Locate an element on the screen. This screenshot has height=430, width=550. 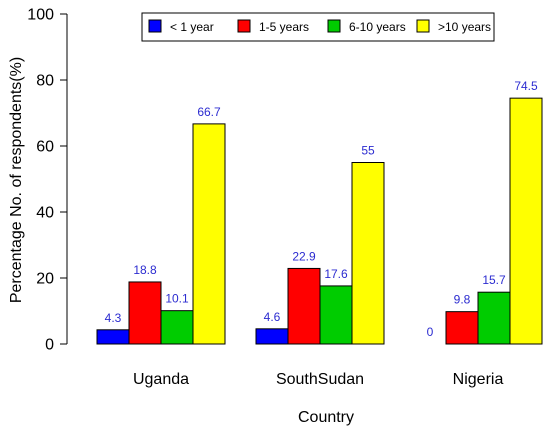
data-label: 4.6 is located at coordinates (272, 317).